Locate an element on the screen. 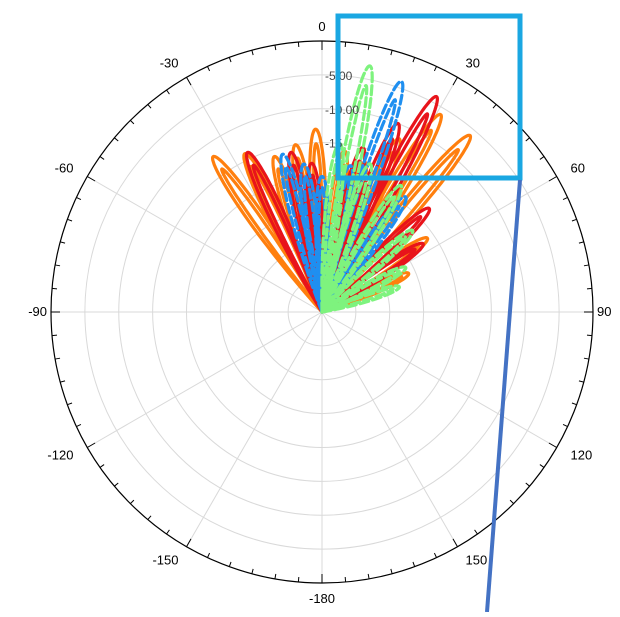 The image size is (620, 617). leader-line is located at coordinates (503, 396).